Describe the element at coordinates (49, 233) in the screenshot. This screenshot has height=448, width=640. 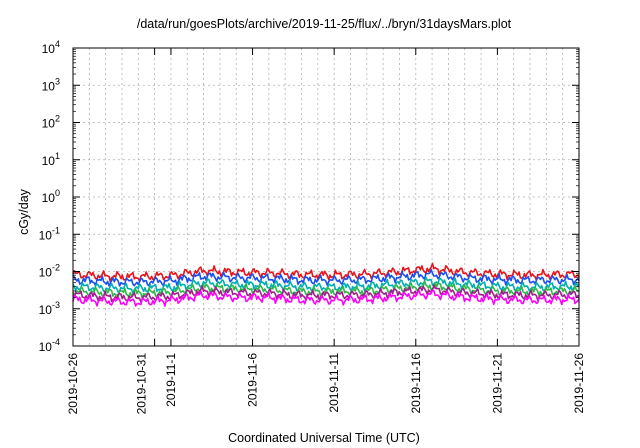
I see `y-tick-label: 10⁻¹` at that location.